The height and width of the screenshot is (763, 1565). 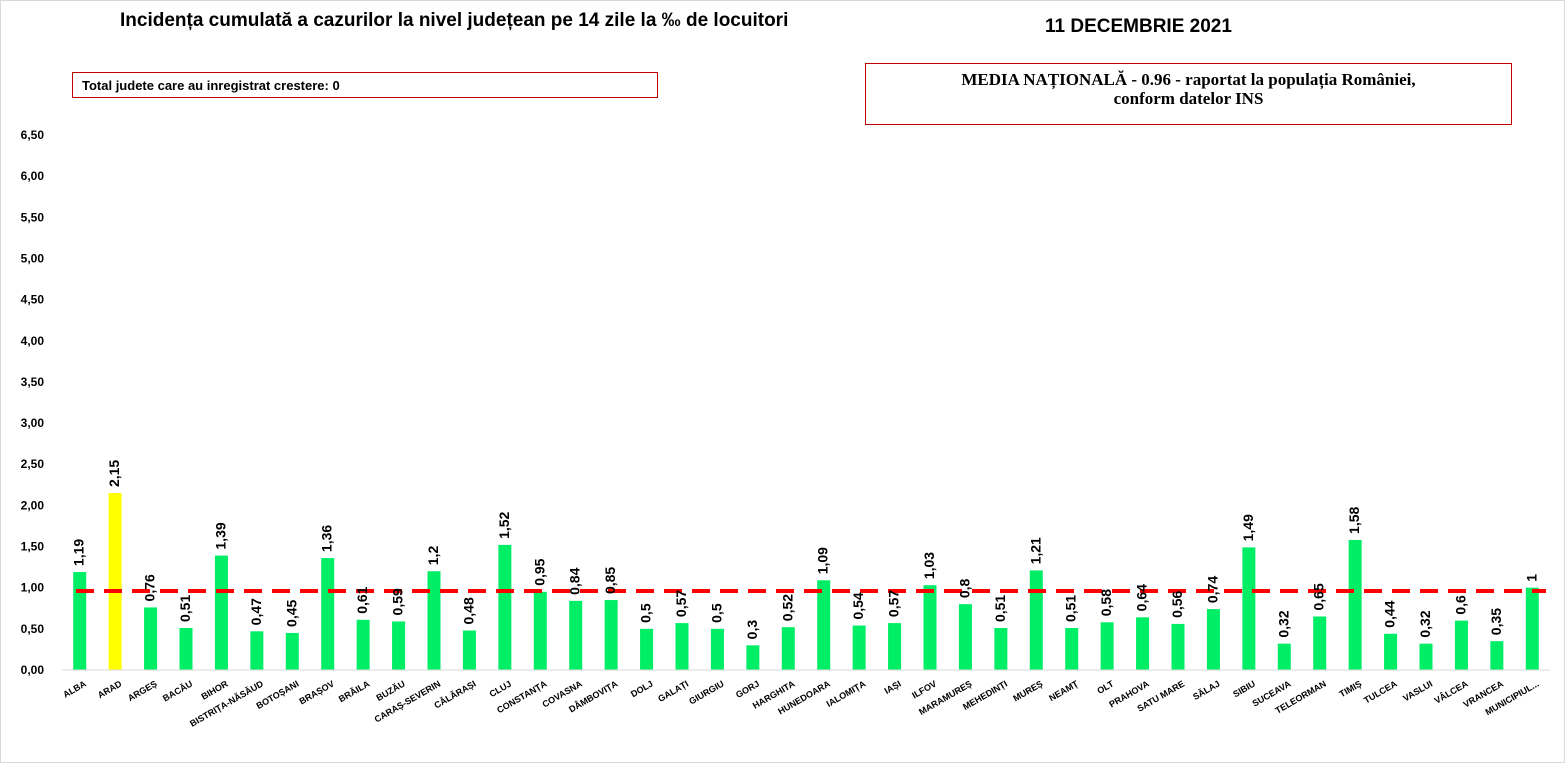 What do you see at coordinates (610, 580) in the screenshot?
I see `data-label: 0,85` at bounding box center [610, 580].